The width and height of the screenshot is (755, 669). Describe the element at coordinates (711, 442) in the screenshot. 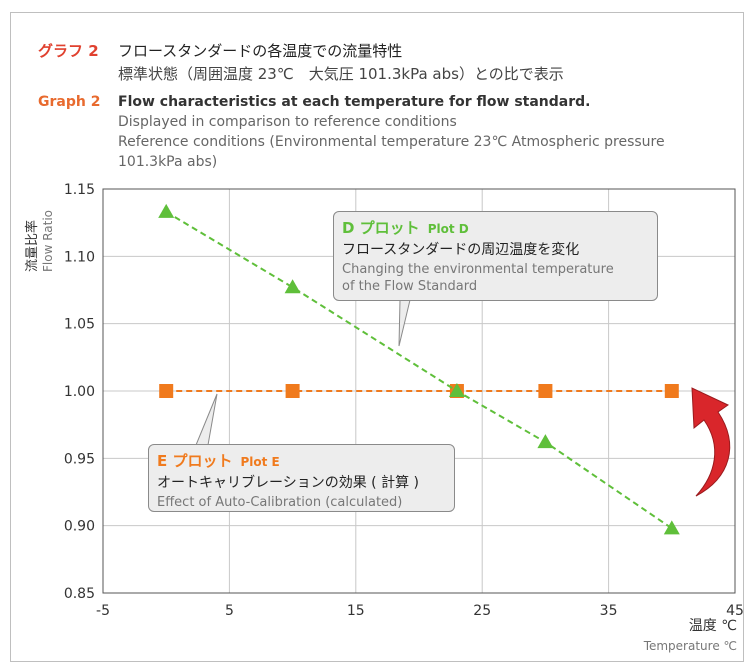

I see `correction-arrow-icon` at that location.